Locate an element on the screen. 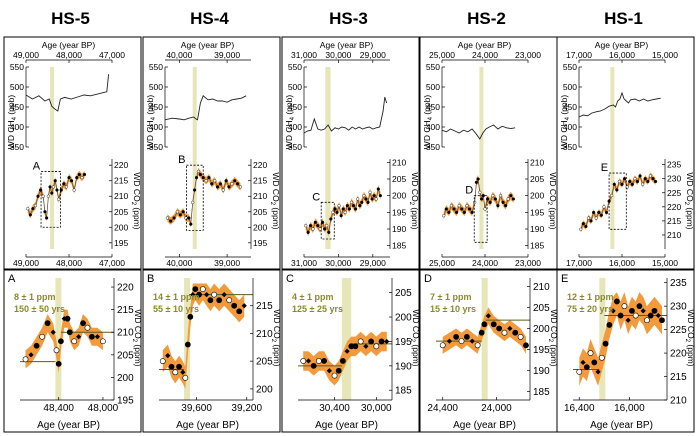  co2-tick-label: 185 is located at coordinates (399, 246).